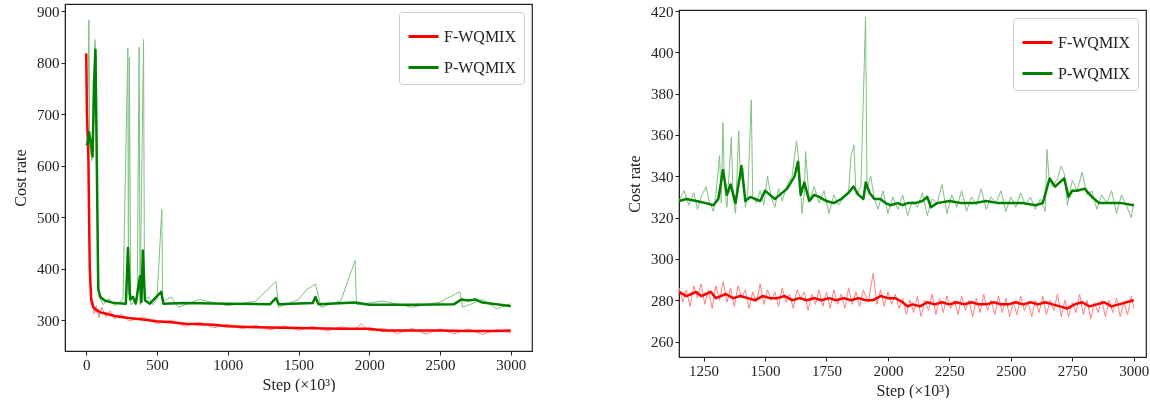 The width and height of the screenshot is (1150, 402). What do you see at coordinates (826, 370) in the screenshot?
I see `x-tick-label: 1750` at bounding box center [826, 370].